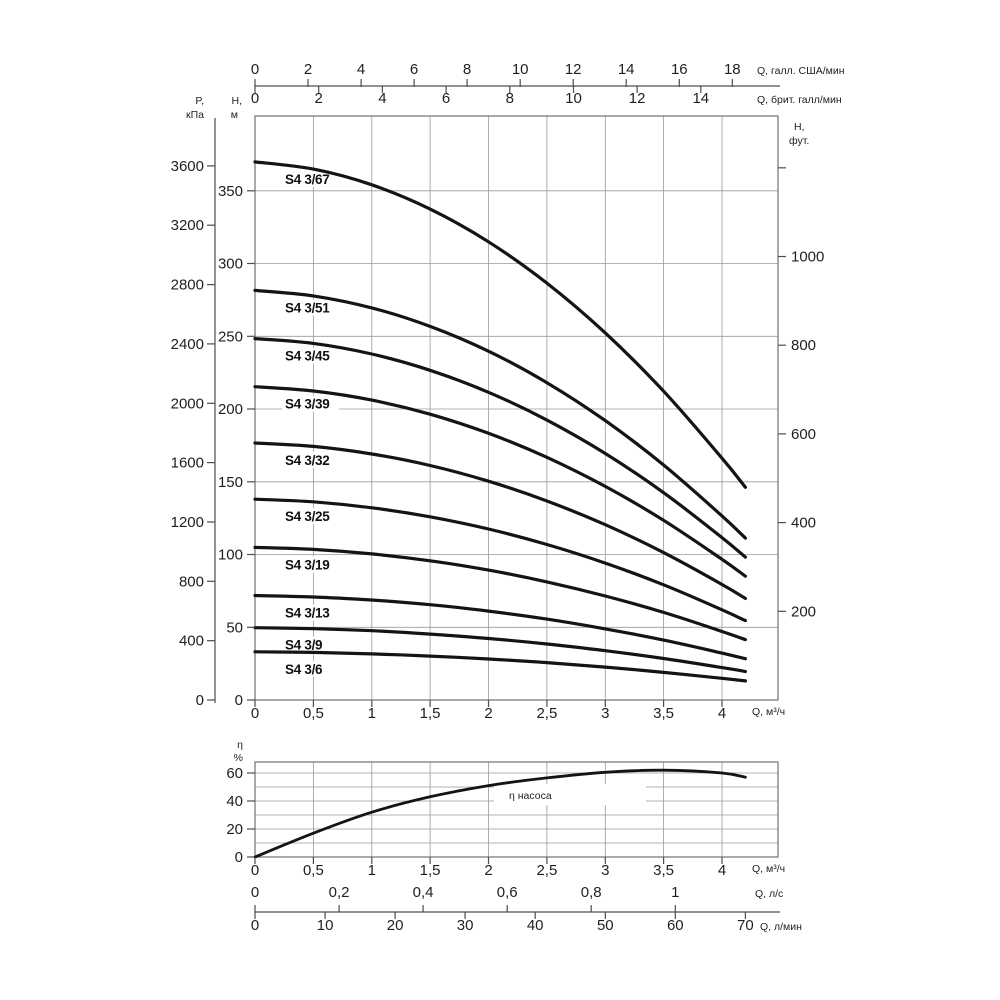  I want to click on eff-plot-frame, so click(516, 809).